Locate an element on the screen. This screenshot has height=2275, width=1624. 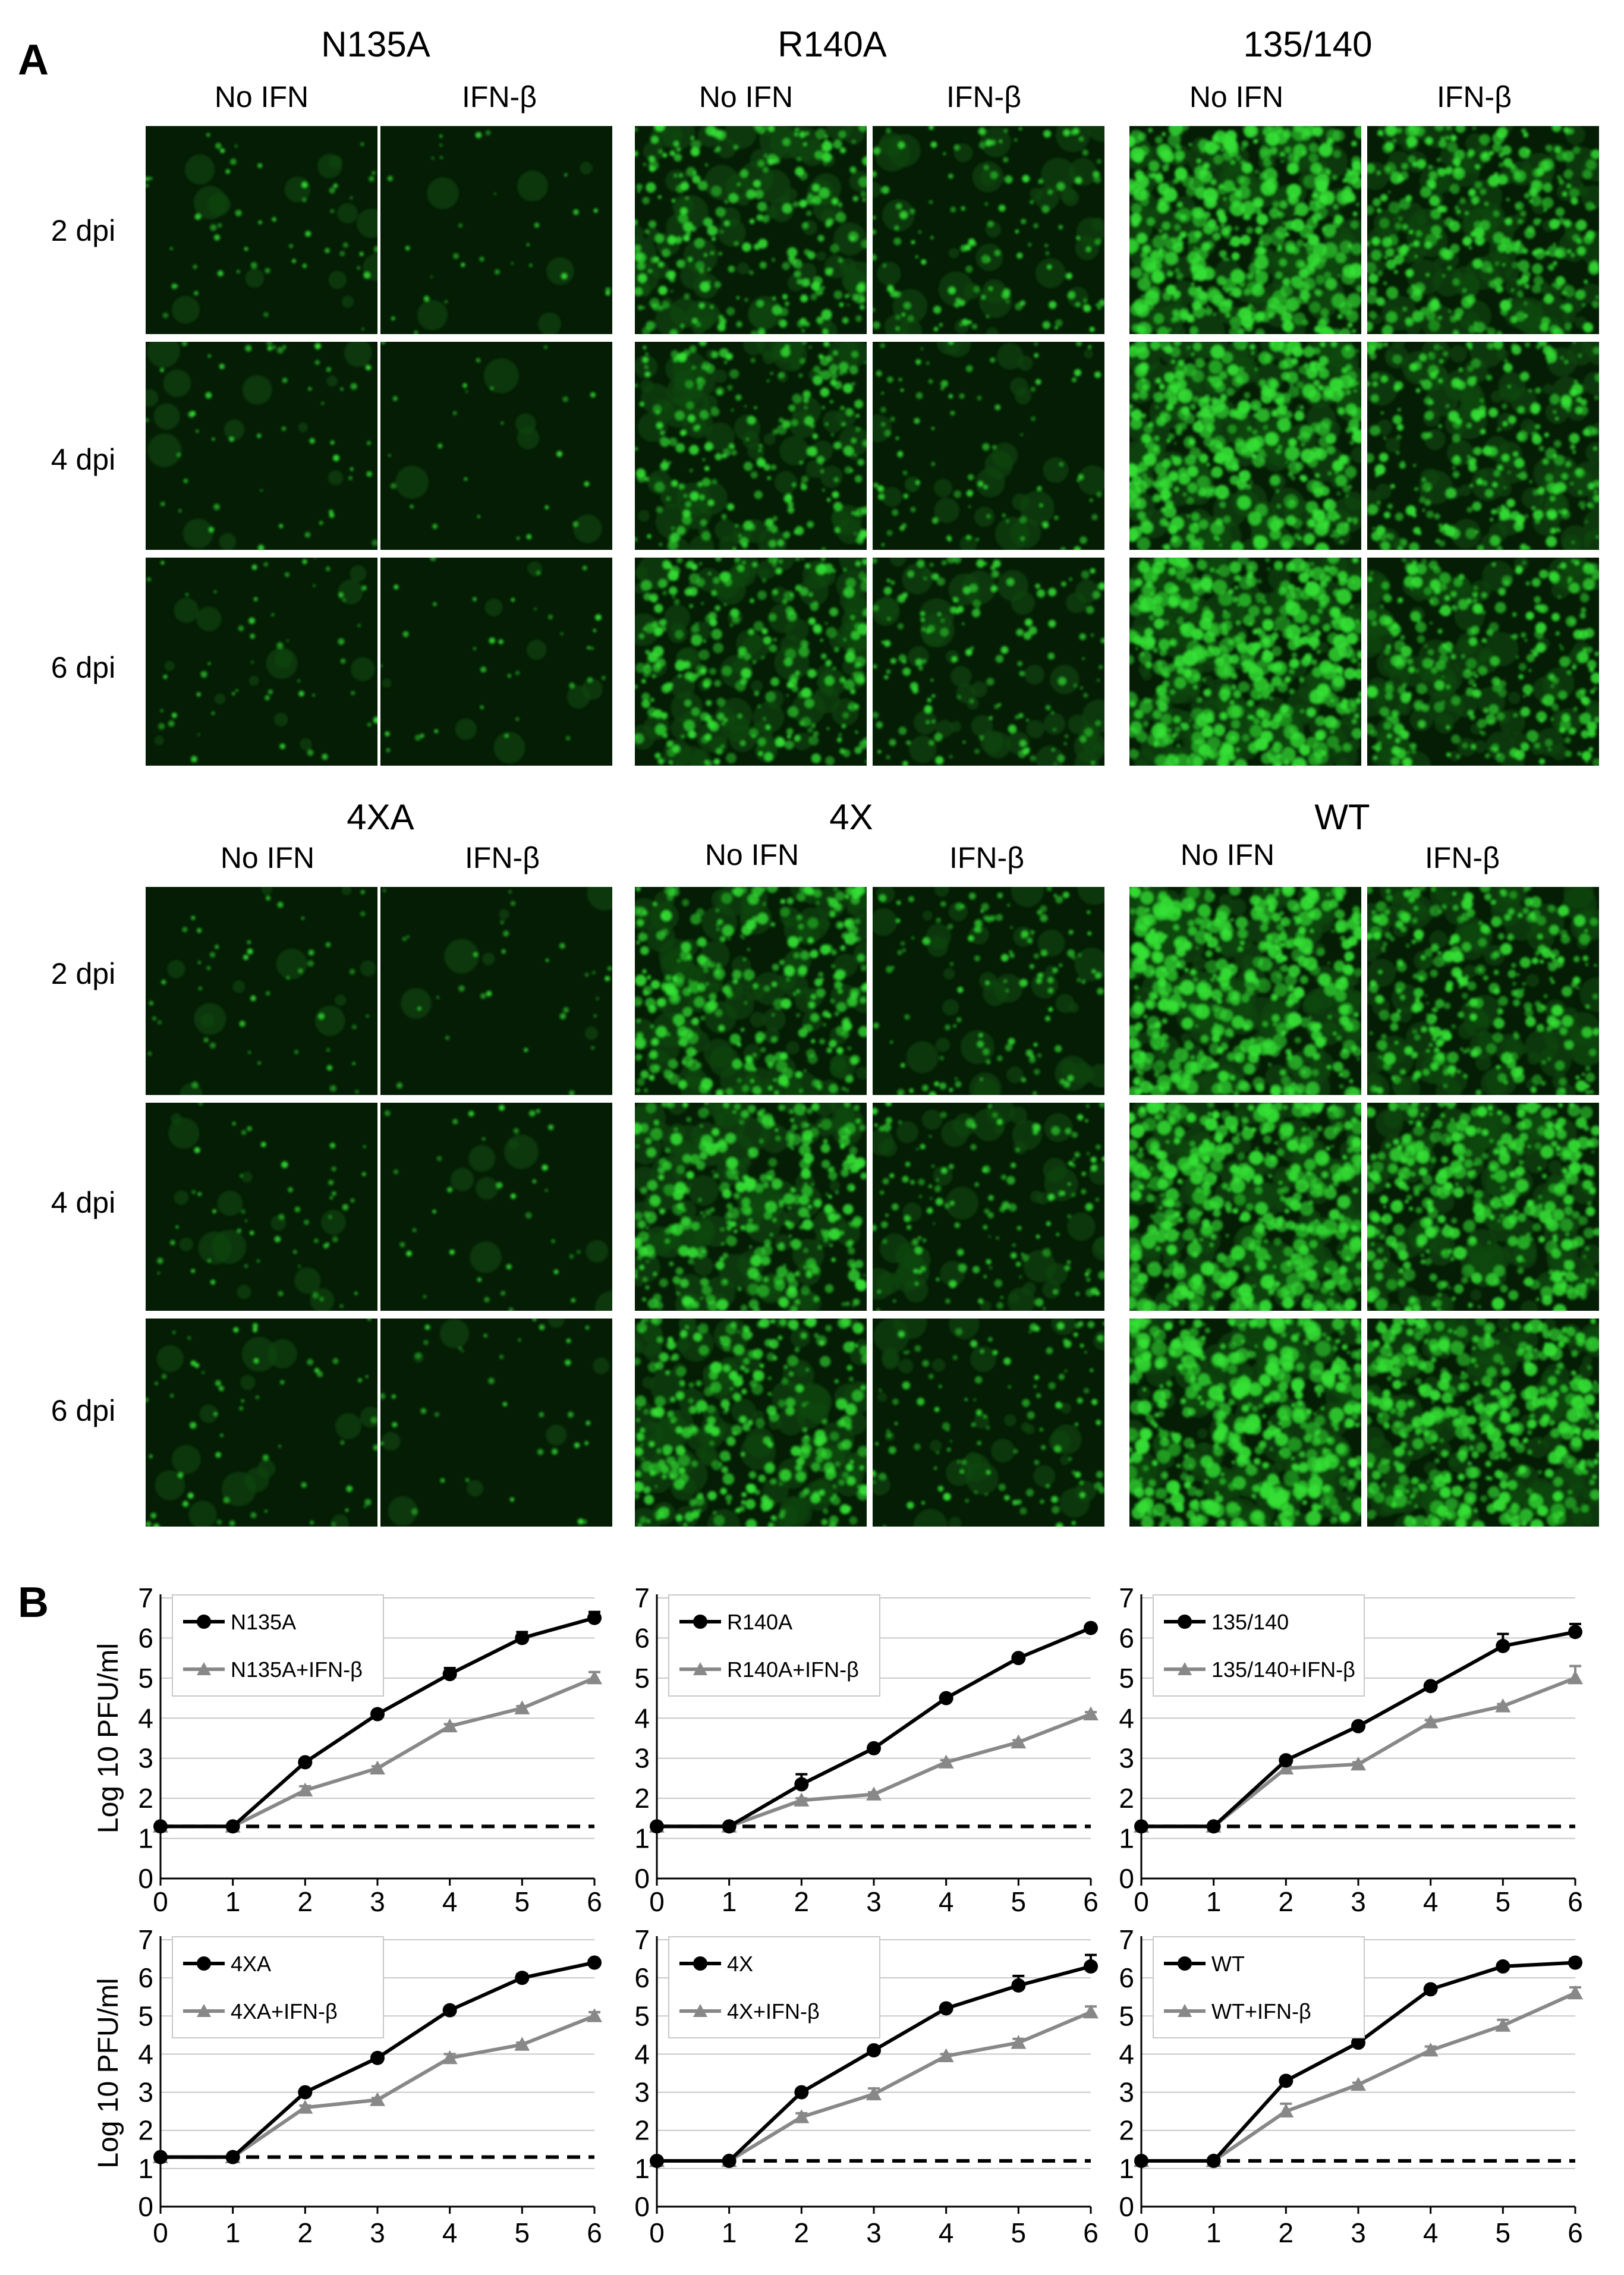
legend: 135/140 135/140+IFN-β is located at coordinates (1259, 1645).